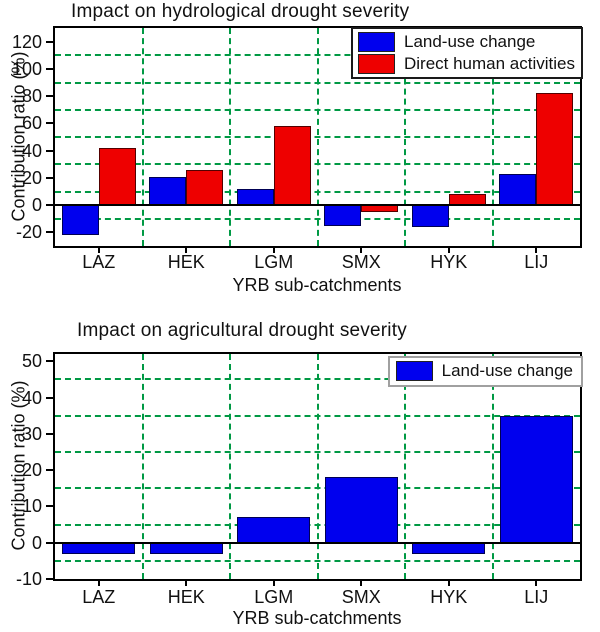  What do you see at coordinates (317, 618) in the screenshot?
I see `agricultural-x-axis-label: YRB sub-catchments` at bounding box center [317, 618].